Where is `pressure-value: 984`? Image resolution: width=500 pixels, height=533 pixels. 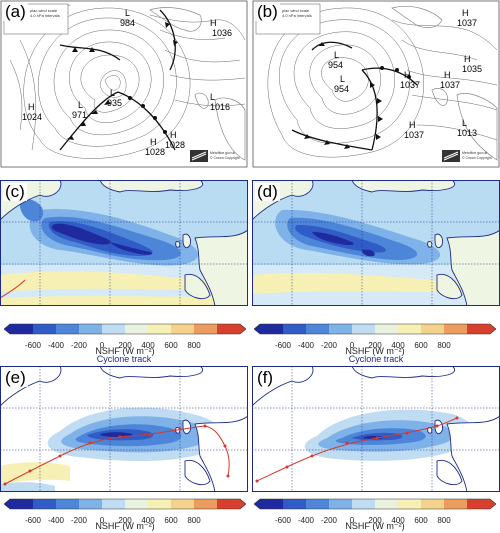
pressure-value: 984 is located at coordinates (127, 23).